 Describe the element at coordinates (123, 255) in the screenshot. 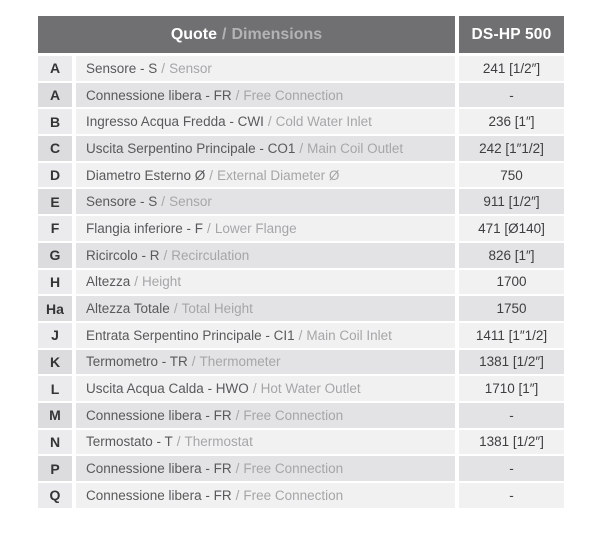

I see `label-italian: Ricircolo - R` at that location.